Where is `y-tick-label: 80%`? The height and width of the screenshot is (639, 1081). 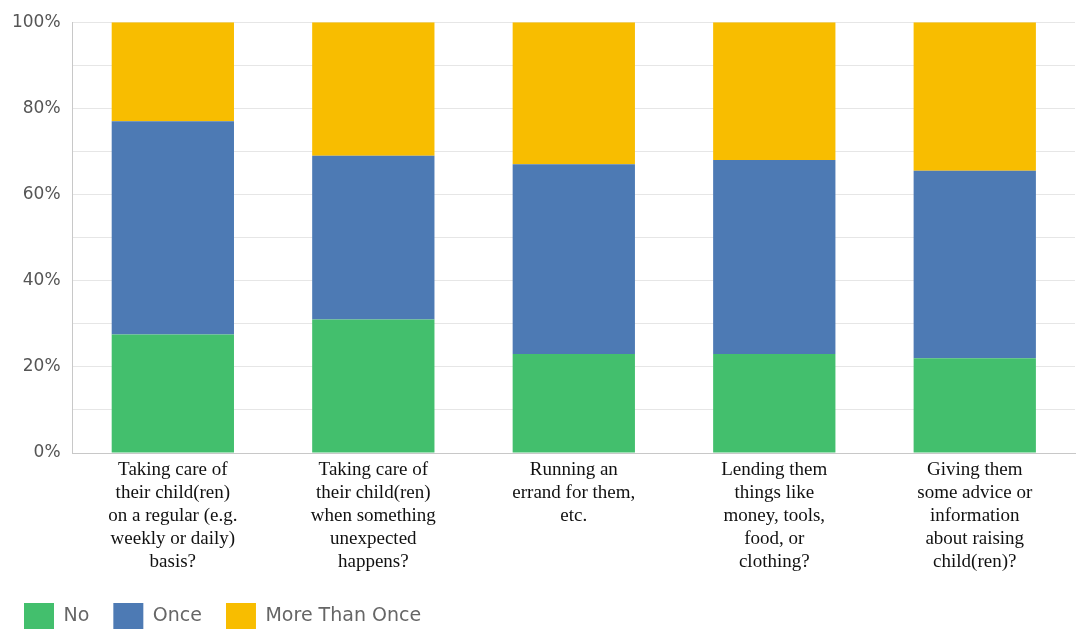 y-tick-label: 80% is located at coordinates (41, 106).